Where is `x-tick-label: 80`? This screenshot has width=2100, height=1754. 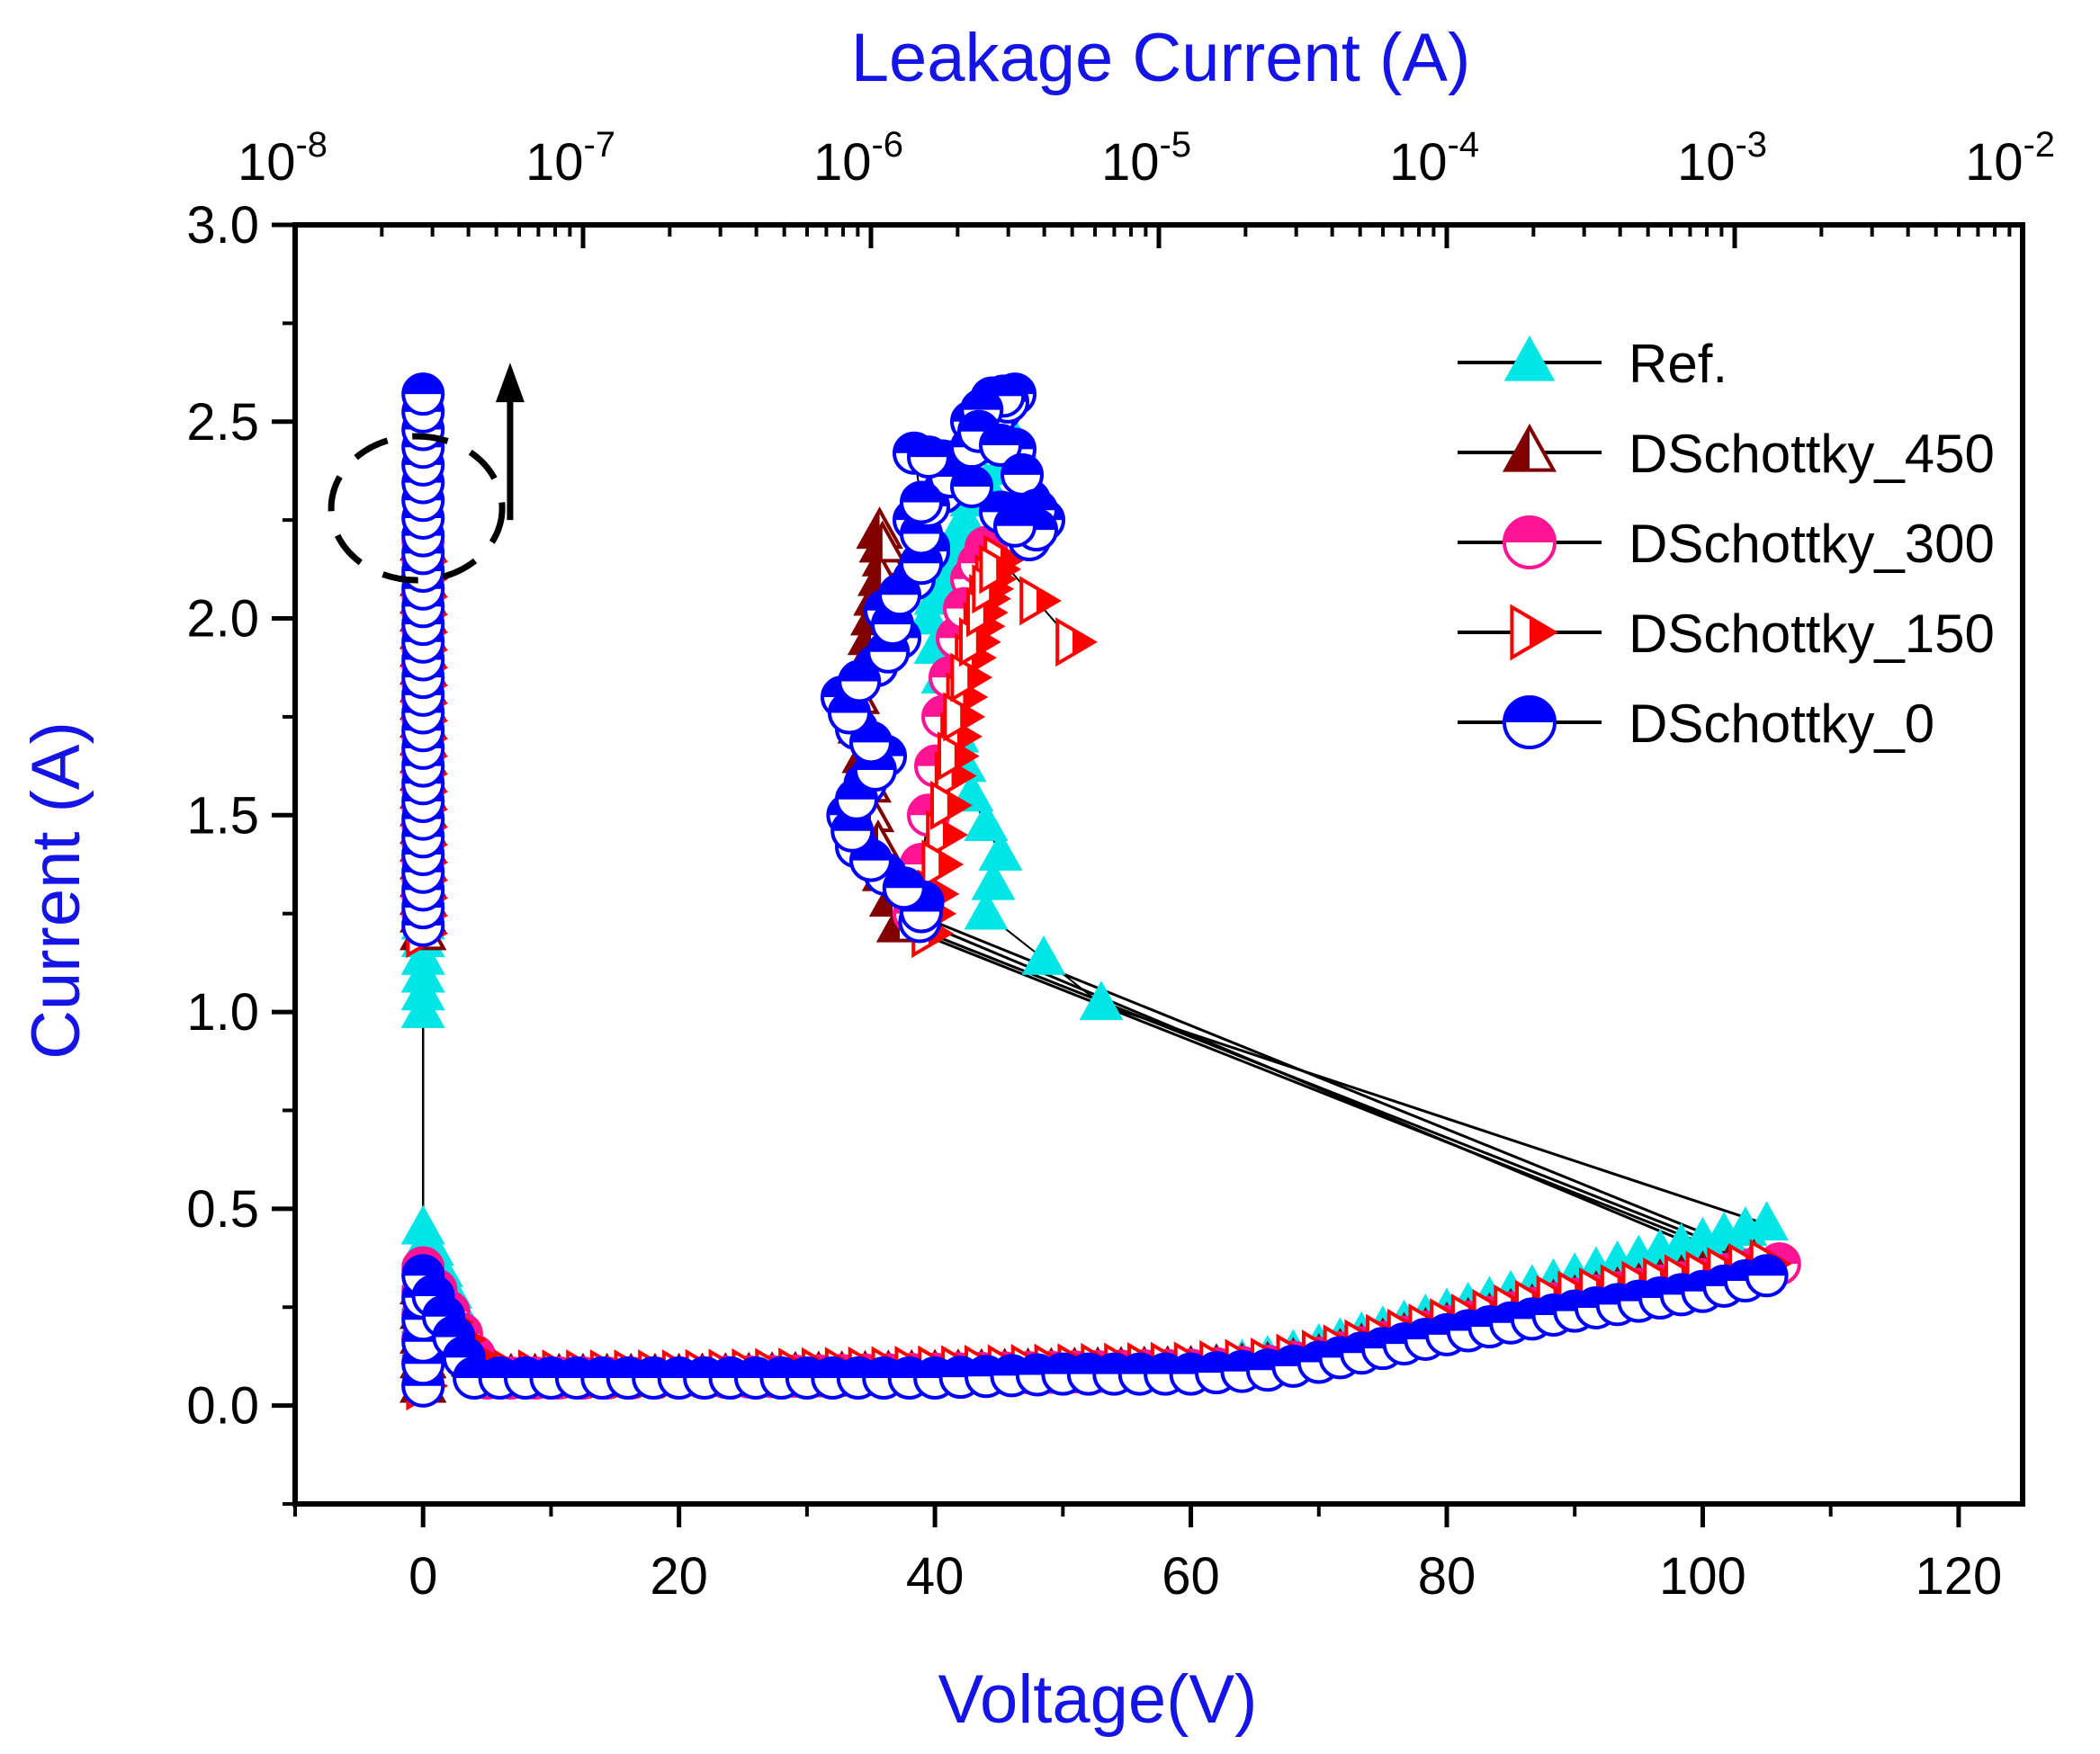
x-tick-label: 80 is located at coordinates (1447, 1576).